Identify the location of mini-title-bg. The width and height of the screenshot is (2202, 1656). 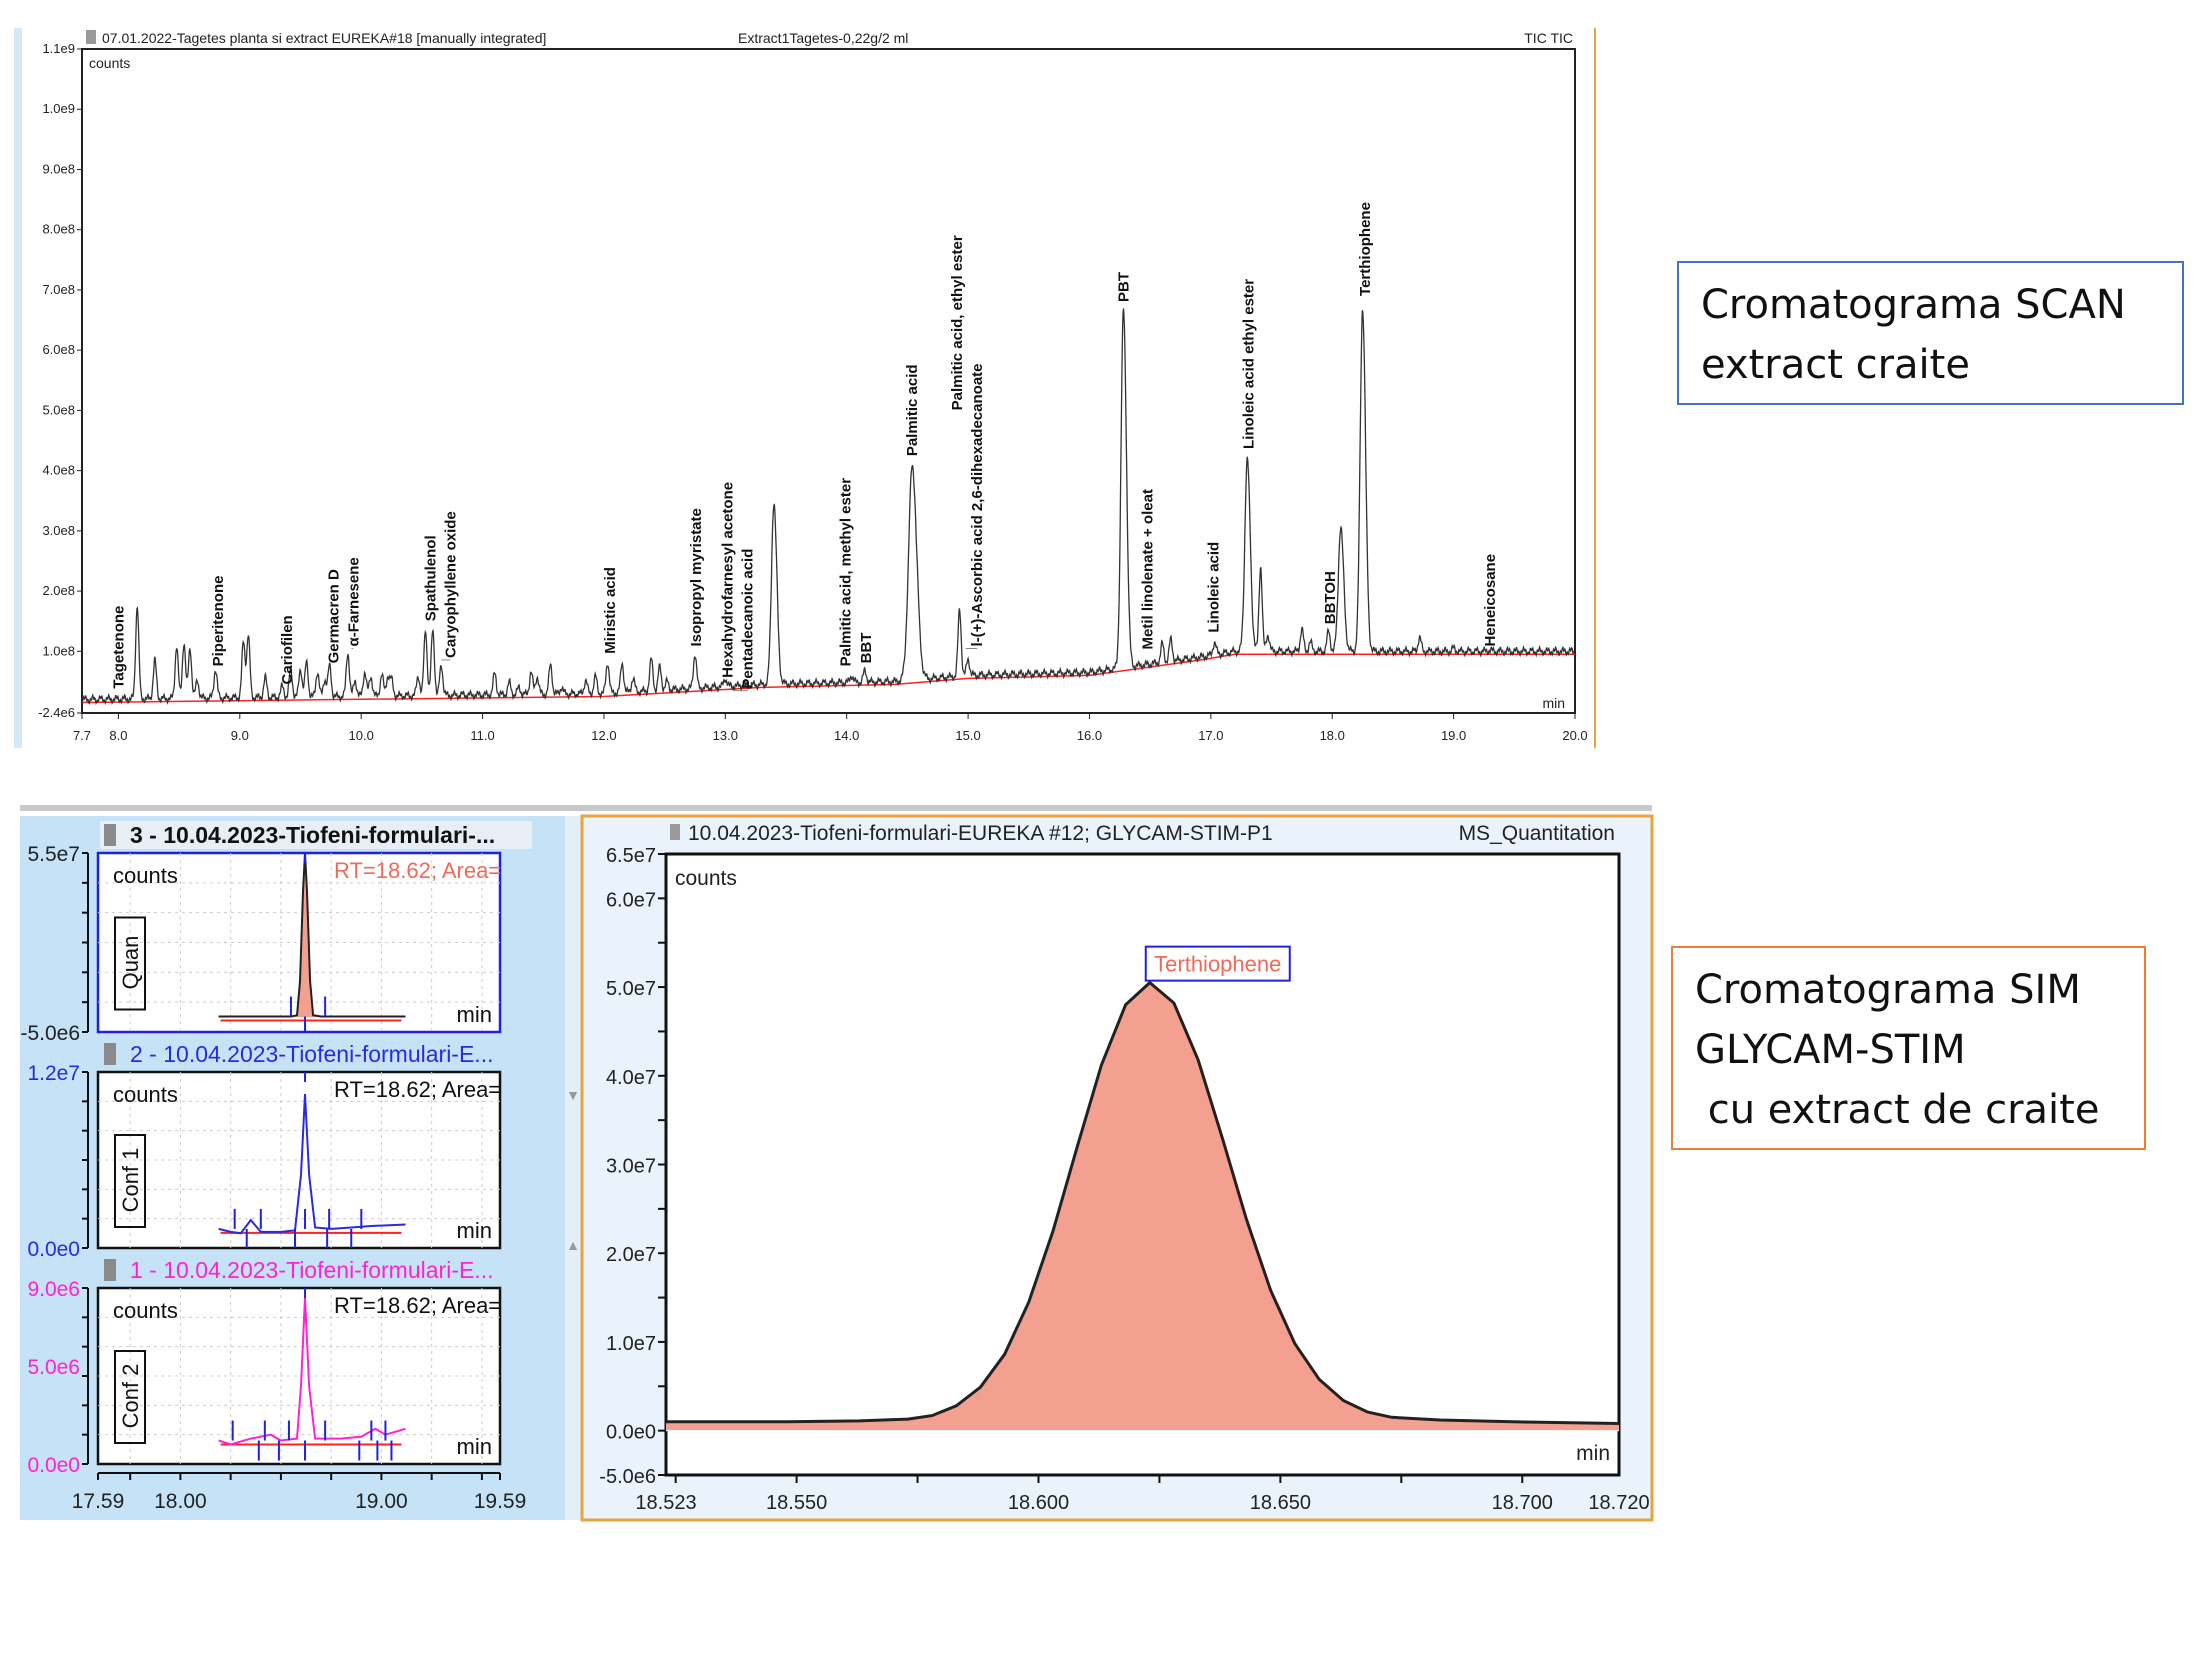
(316, 835).